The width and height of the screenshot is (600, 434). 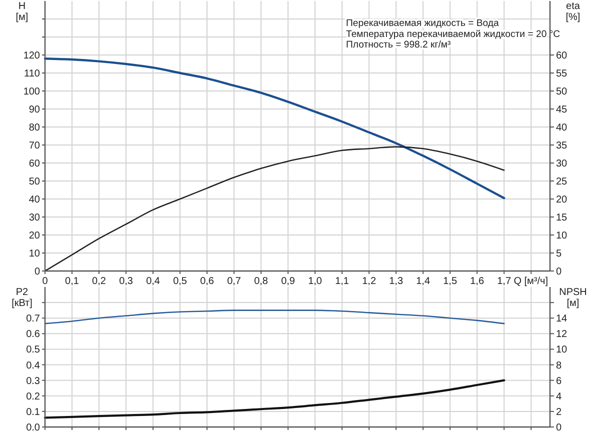 I want to click on annotation: Температура перекачиваемой жидкости = 20 °C, so click(x=453, y=34).